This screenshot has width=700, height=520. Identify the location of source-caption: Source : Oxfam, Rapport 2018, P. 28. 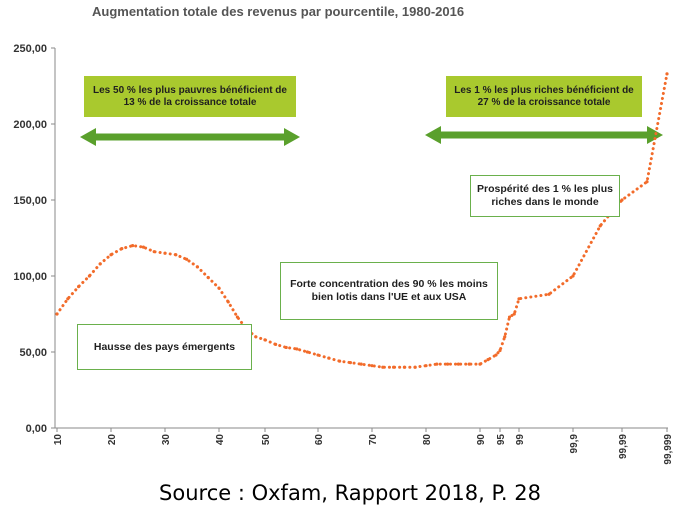
(350, 493).